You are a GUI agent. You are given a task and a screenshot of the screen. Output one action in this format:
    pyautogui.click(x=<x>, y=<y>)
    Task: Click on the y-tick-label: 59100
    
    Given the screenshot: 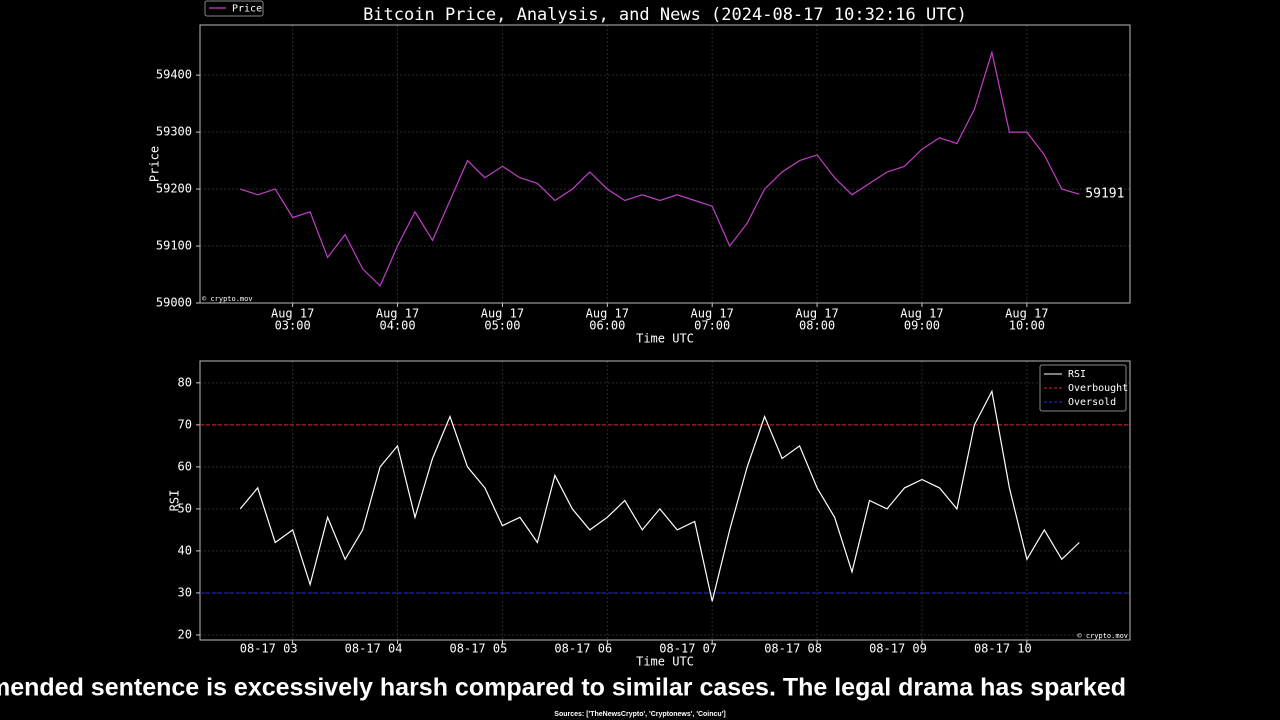 What is the action you would take?
    pyautogui.click(x=174, y=246)
    